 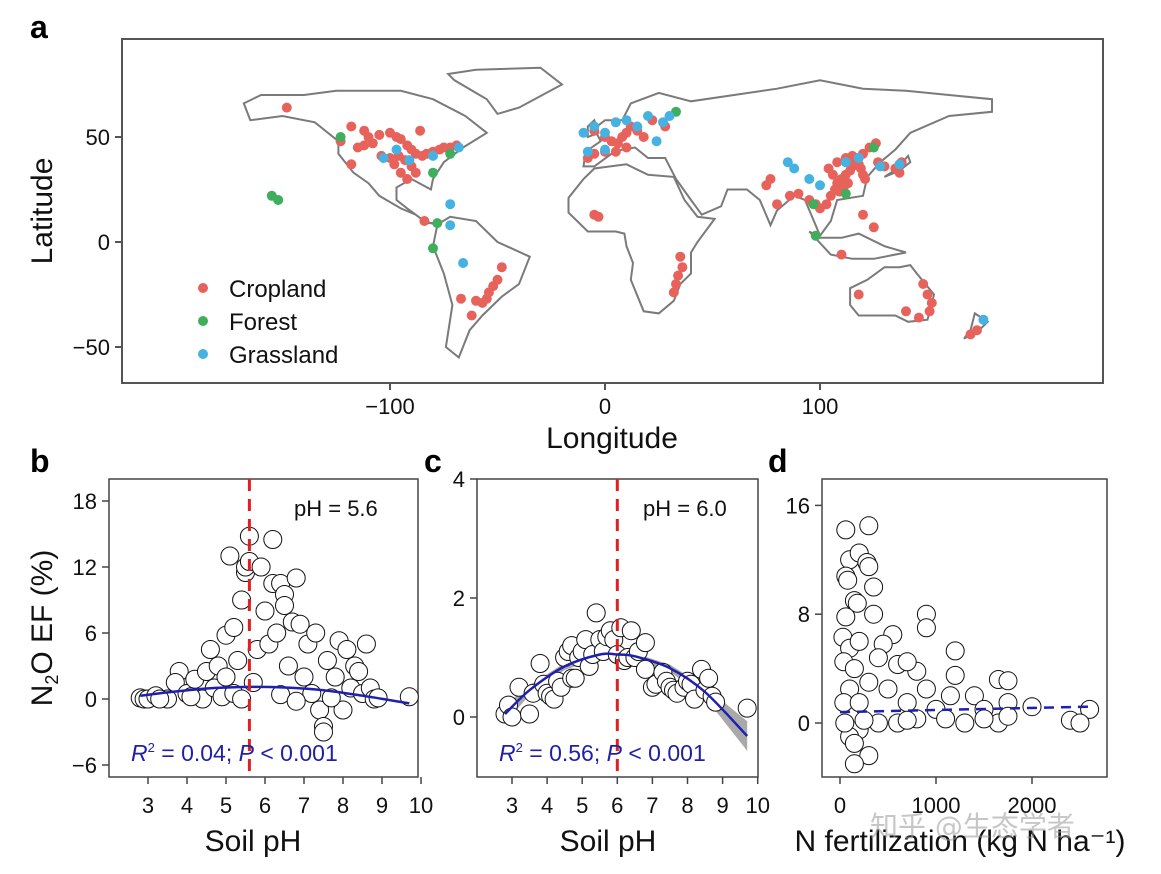 I want to click on r2-sup-c: 2, so click(x=519, y=747).